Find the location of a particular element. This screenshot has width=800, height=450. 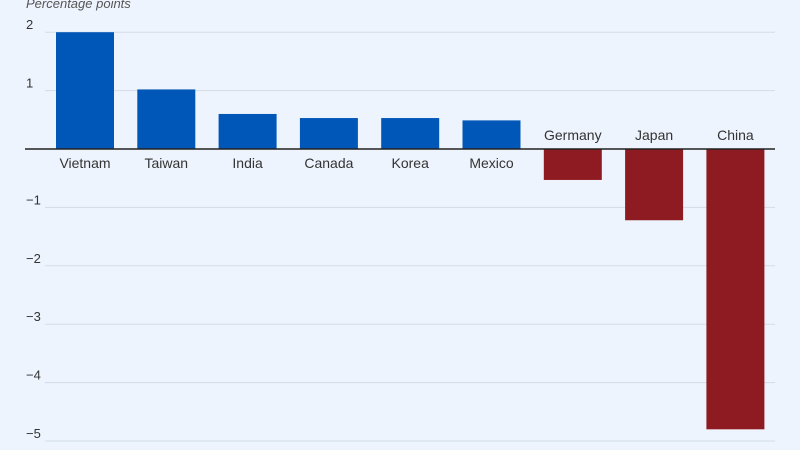

bar-india is located at coordinates (247, 131).